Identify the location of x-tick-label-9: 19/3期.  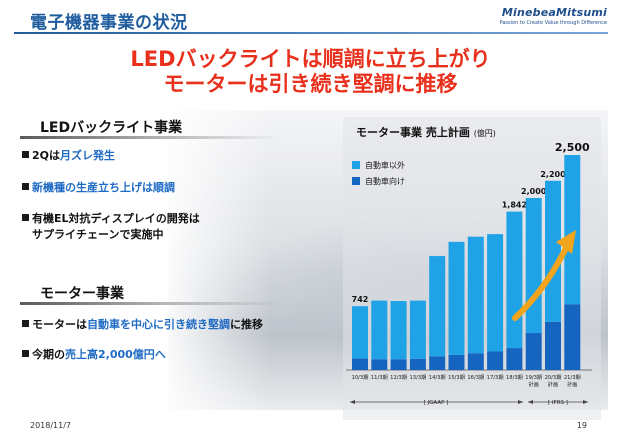
(533, 377).